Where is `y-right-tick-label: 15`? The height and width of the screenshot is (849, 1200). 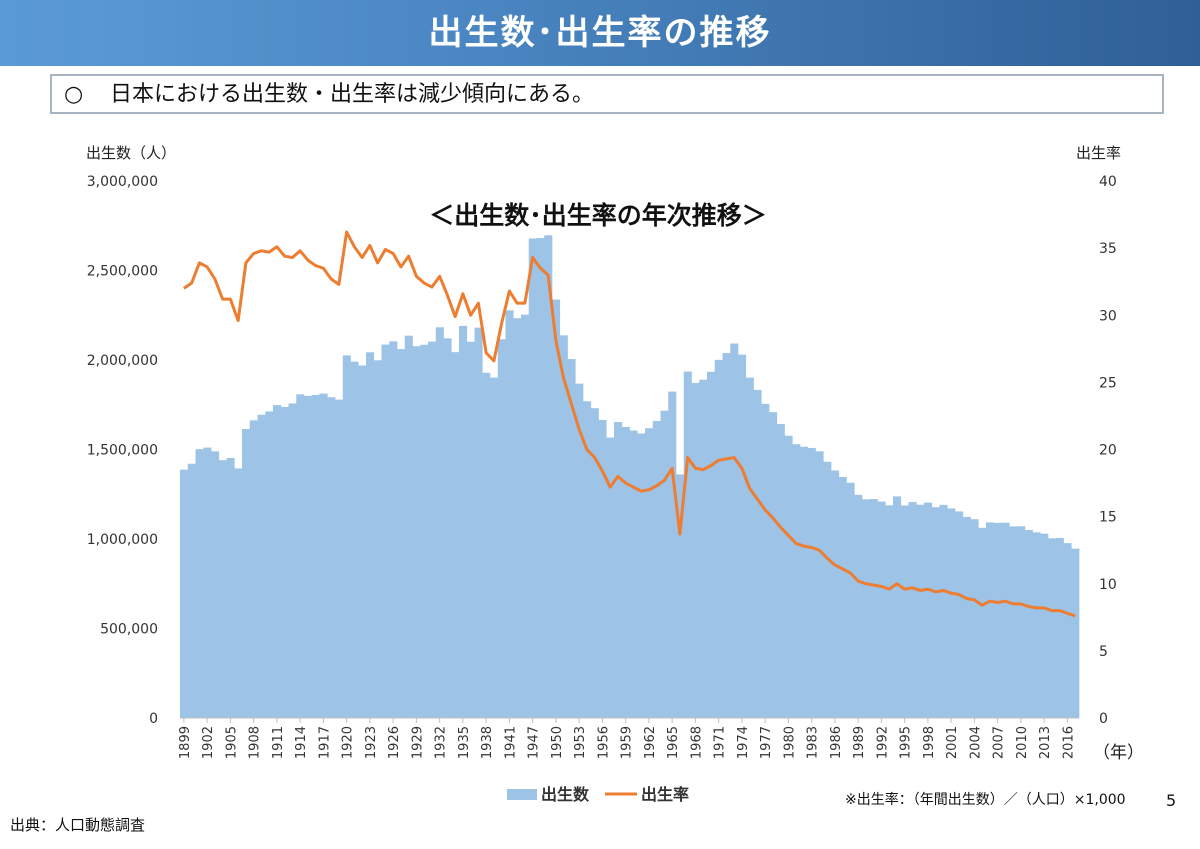
y-right-tick-label: 15 is located at coordinates (1108, 518).